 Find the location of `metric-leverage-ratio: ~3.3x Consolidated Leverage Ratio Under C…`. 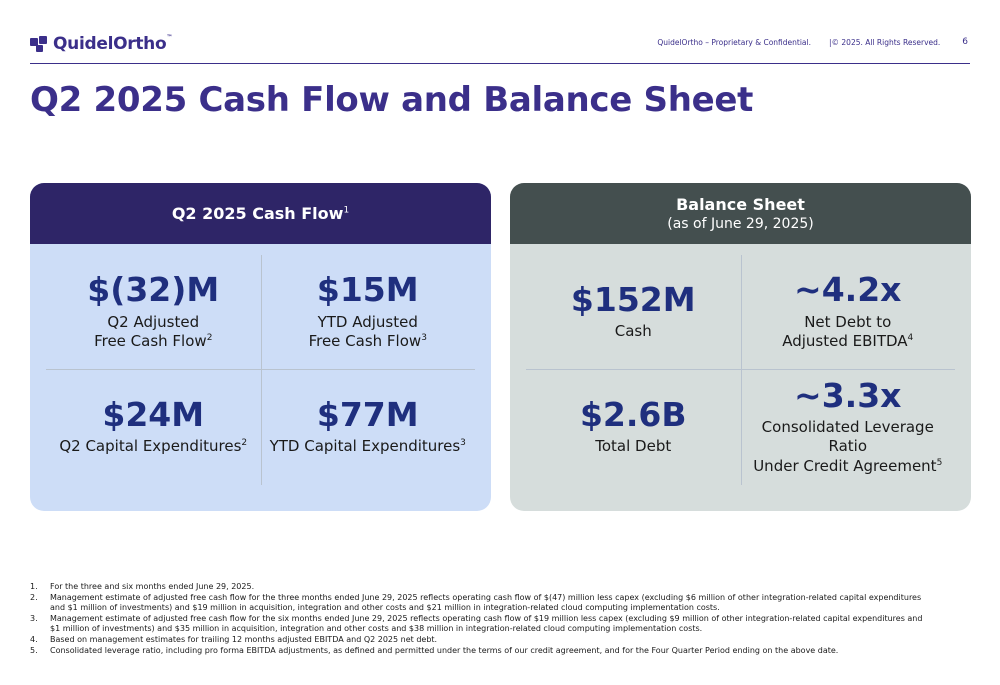

metric-leverage-ratio: ~3.3x Consolidated Leverage Ratio Under C… is located at coordinates (848, 427).